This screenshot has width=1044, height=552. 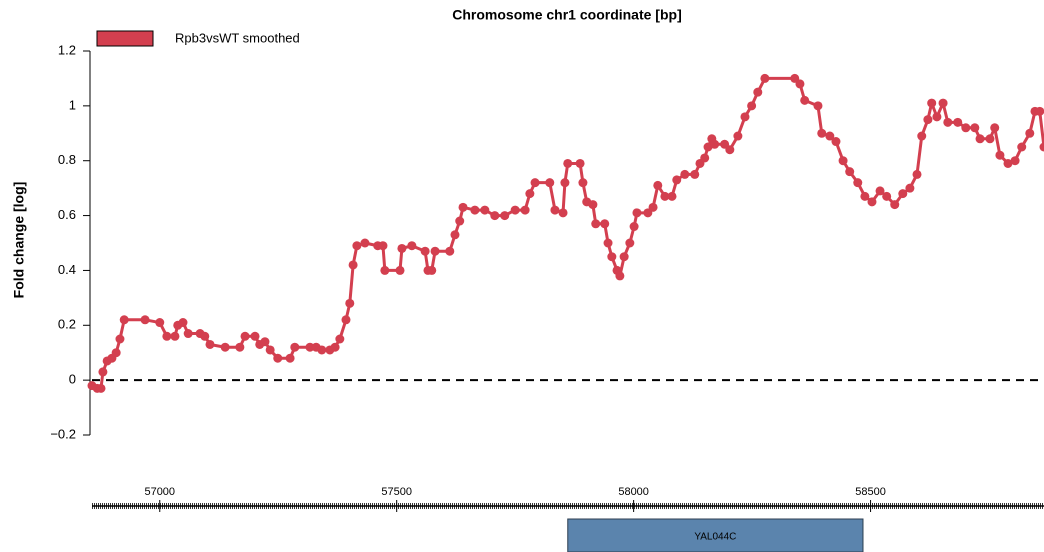 I want to click on legend: Rpb3vsWT smoothed, so click(x=198, y=38).